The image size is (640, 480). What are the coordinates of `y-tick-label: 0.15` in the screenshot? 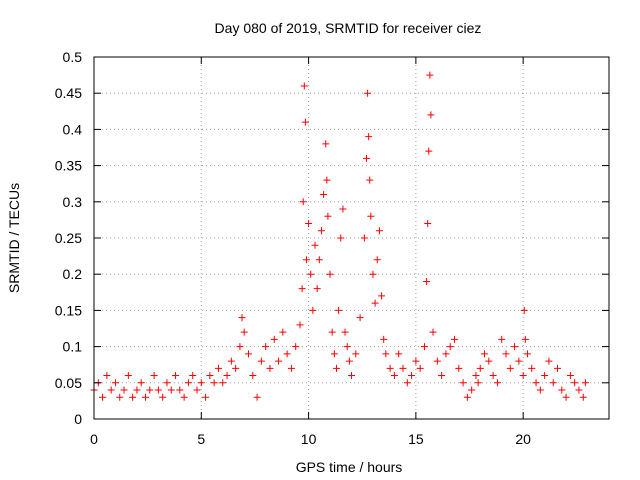 It's located at (68, 310).